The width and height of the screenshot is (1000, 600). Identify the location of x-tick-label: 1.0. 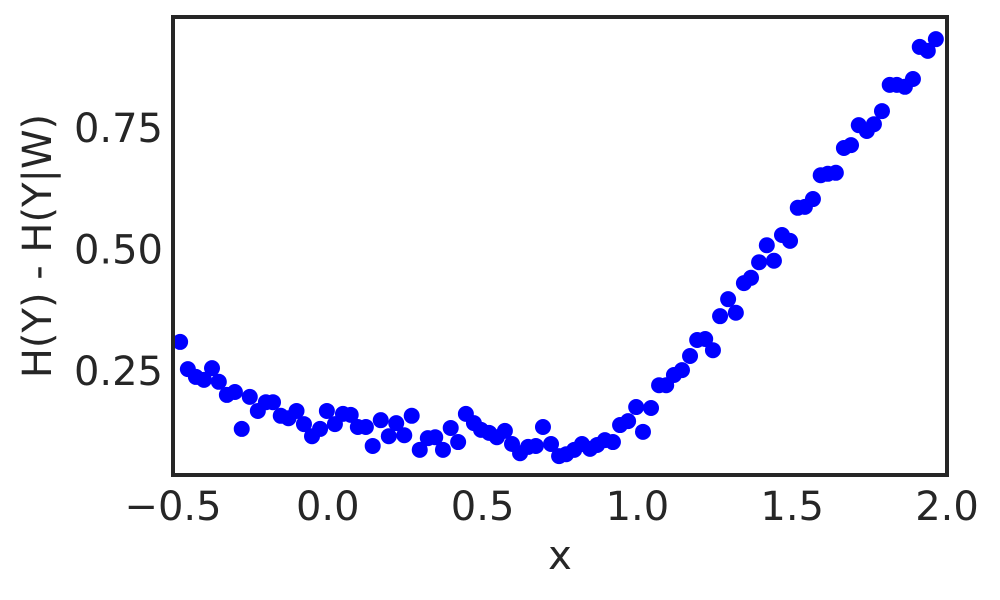
(638, 507).